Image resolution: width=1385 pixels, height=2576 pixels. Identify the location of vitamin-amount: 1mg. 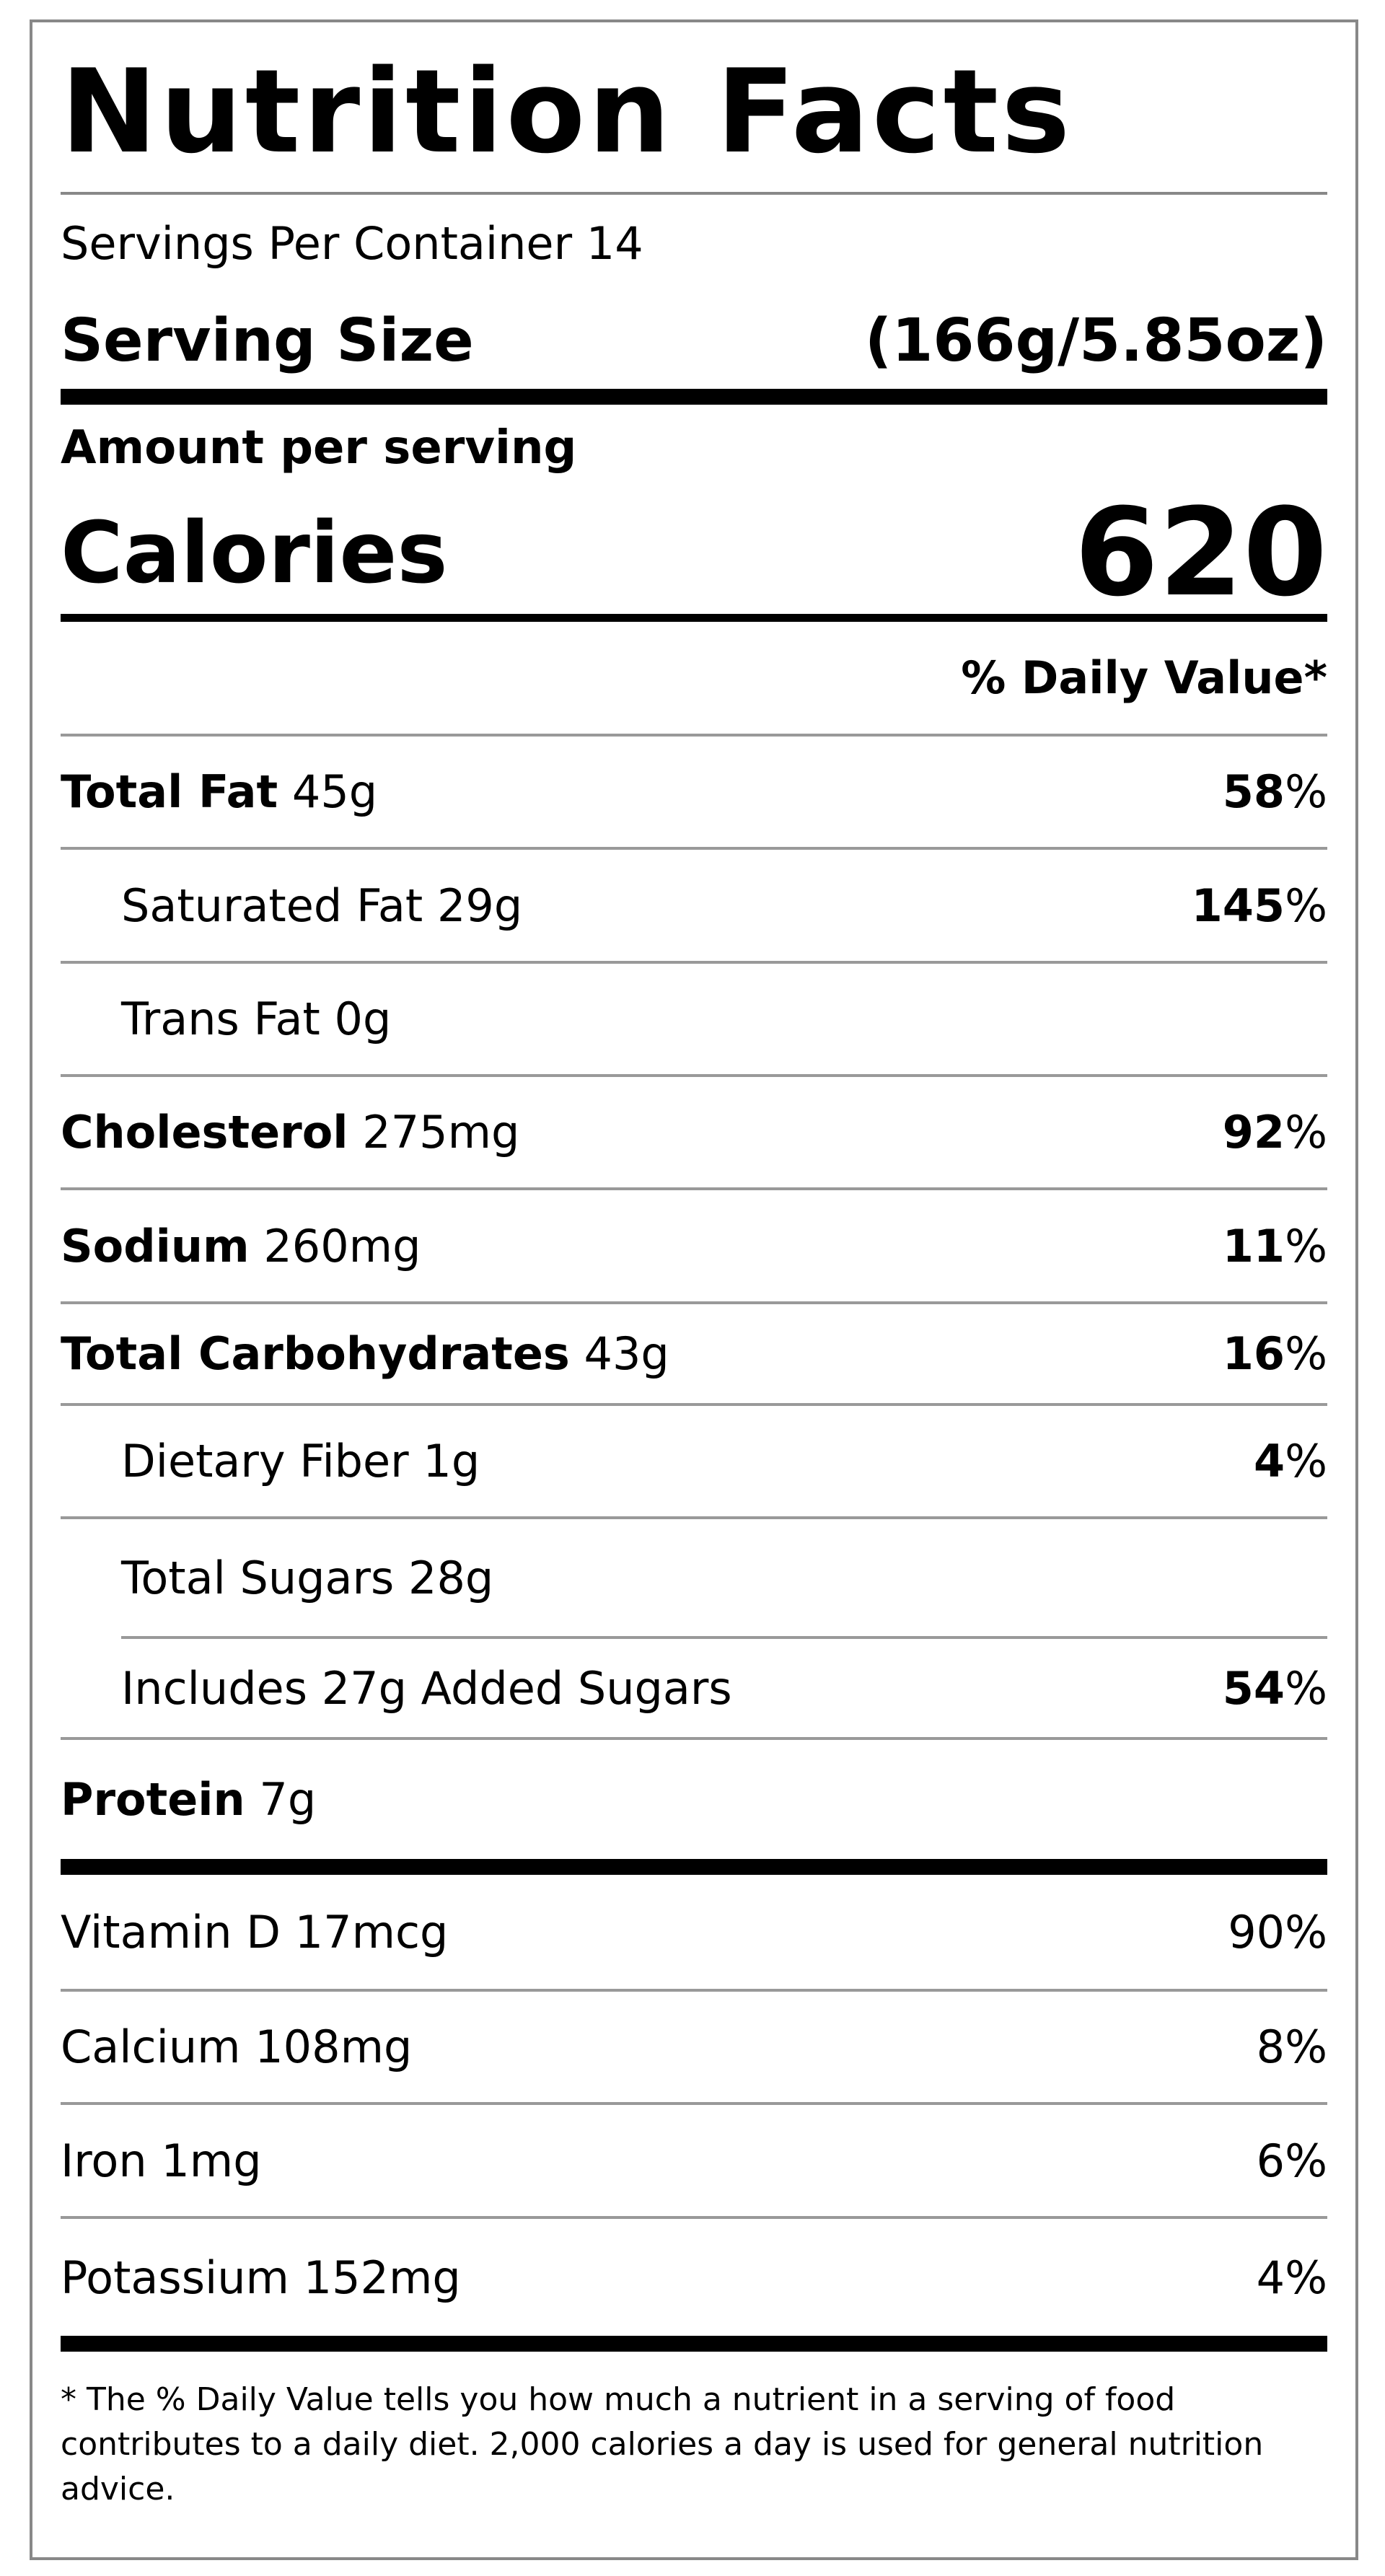
(211, 2160).